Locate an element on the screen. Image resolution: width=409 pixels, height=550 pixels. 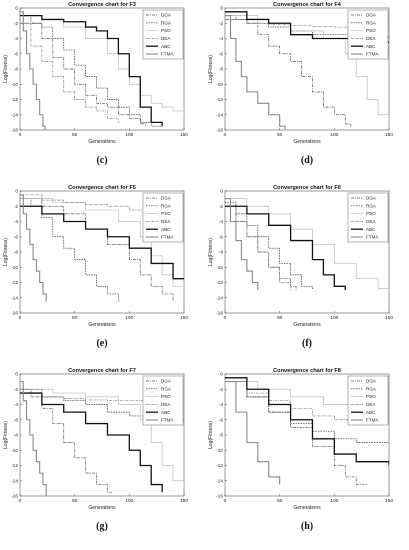
figure-caption: (f) is located at coordinates (307, 343).